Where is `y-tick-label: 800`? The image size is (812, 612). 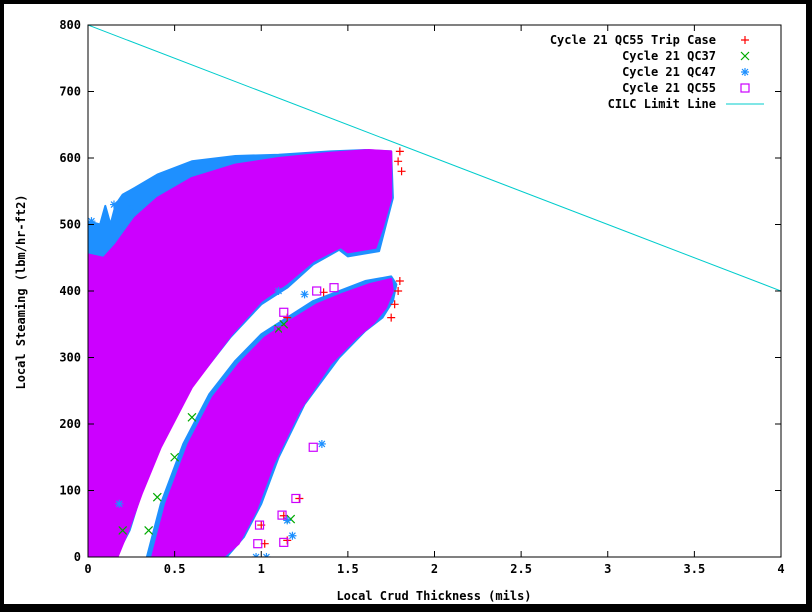 y-tick-label: 800 is located at coordinates (70, 25).